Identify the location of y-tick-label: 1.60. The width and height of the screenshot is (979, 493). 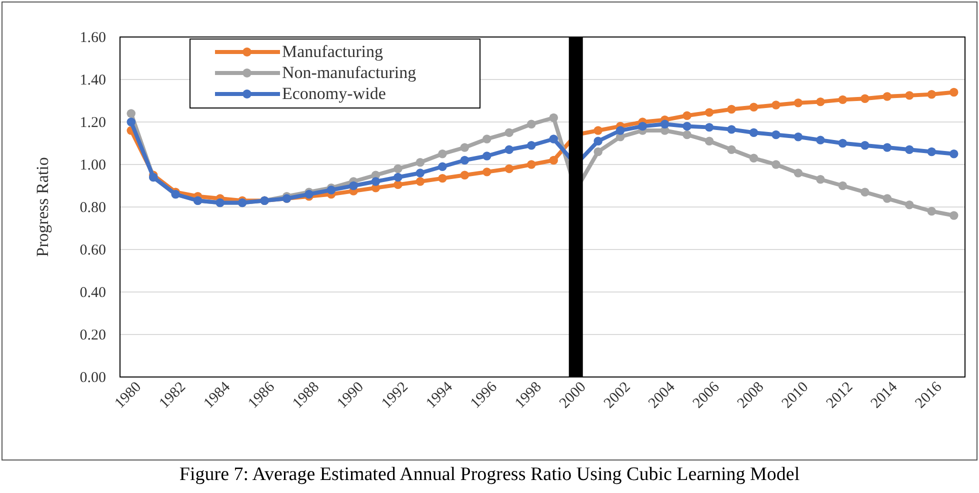
(93, 38).